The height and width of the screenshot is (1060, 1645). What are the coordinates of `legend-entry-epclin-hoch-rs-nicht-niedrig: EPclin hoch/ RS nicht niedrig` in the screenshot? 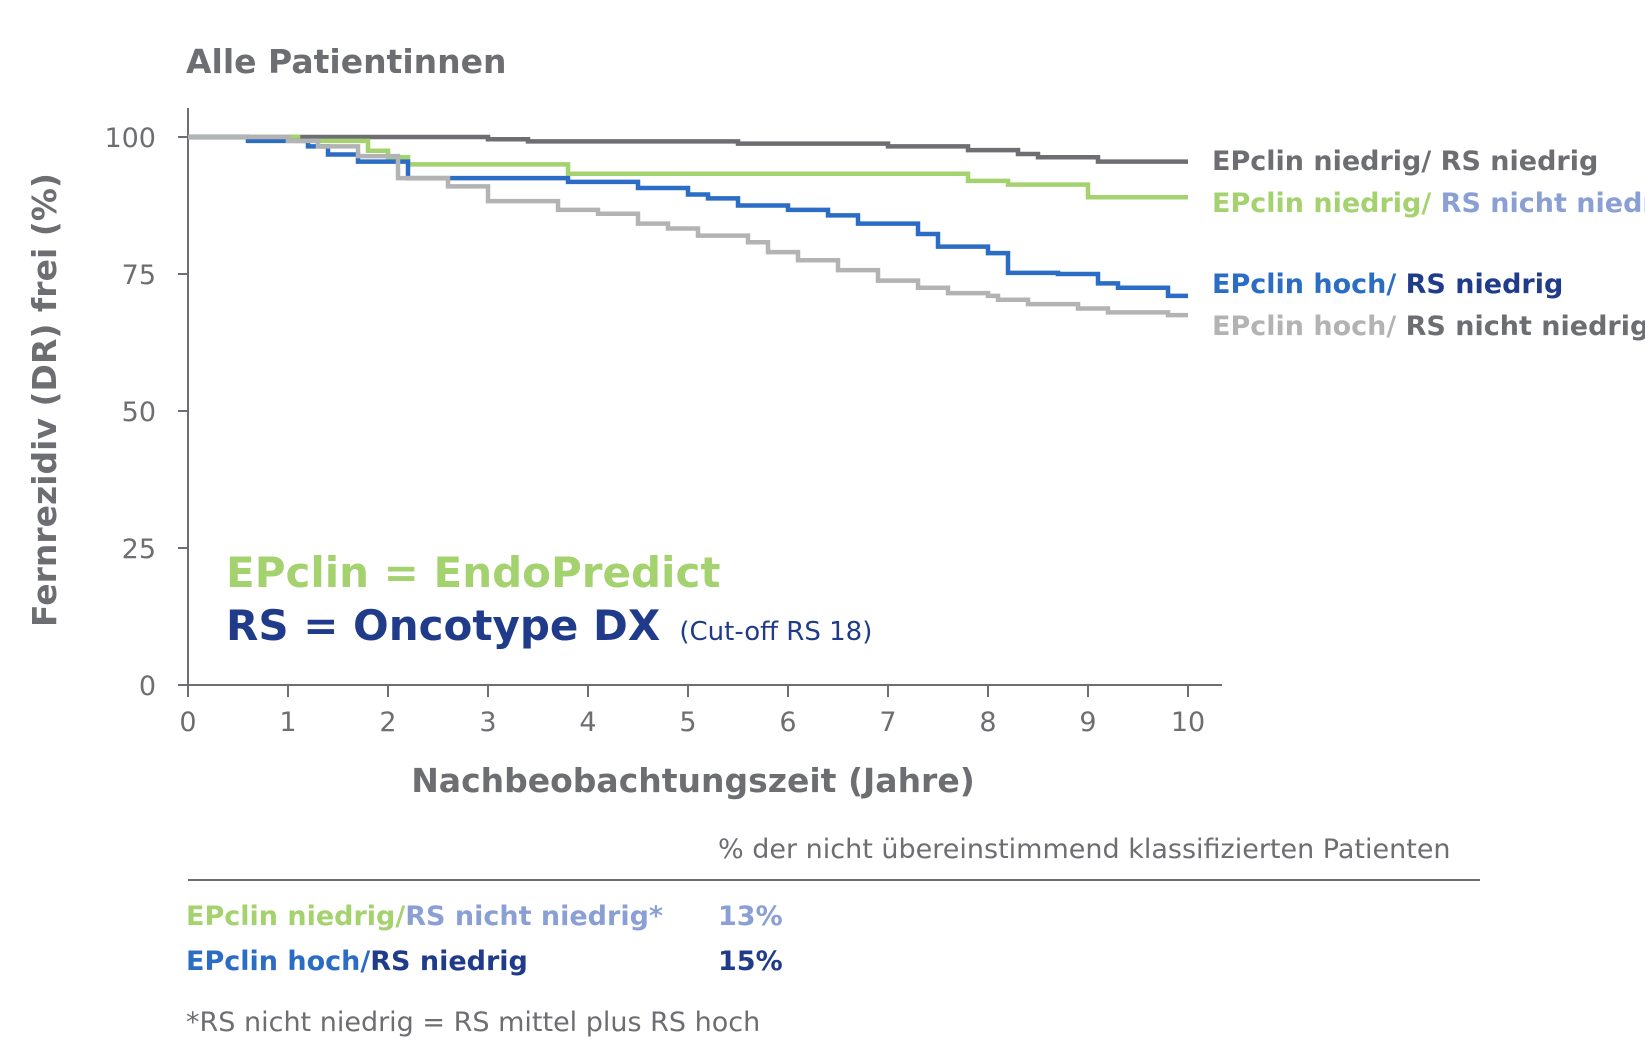 It's located at (1428, 326).